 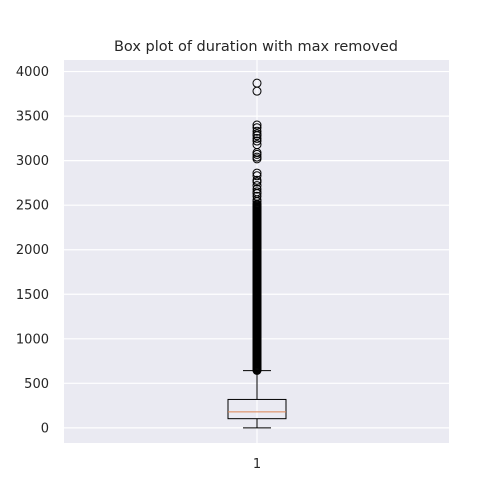 What do you see at coordinates (36, 384) in the screenshot?
I see `y-tick-label: 500` at bounding box center [36, 384].